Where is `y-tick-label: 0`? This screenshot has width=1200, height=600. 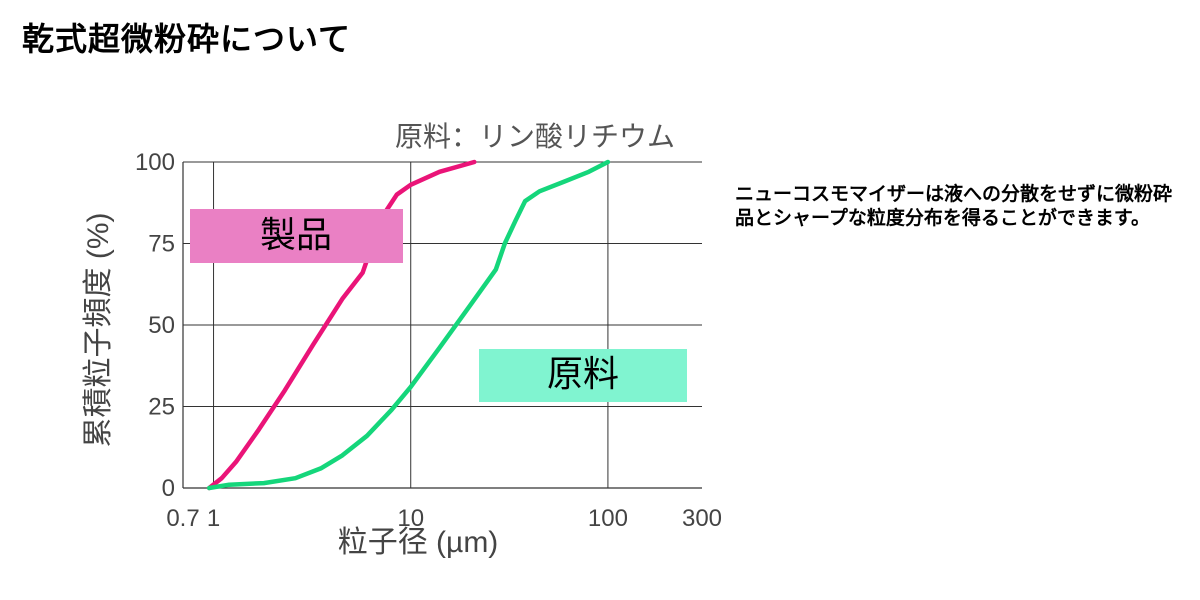
y-tick-label: 0 is located at coordinates (168, 488).